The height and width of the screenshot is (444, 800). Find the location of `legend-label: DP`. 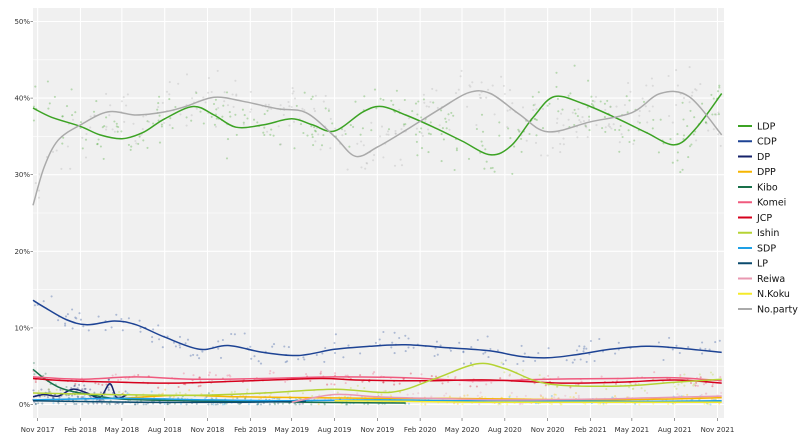

legend-label: DP is located at coordinates (763, 157).